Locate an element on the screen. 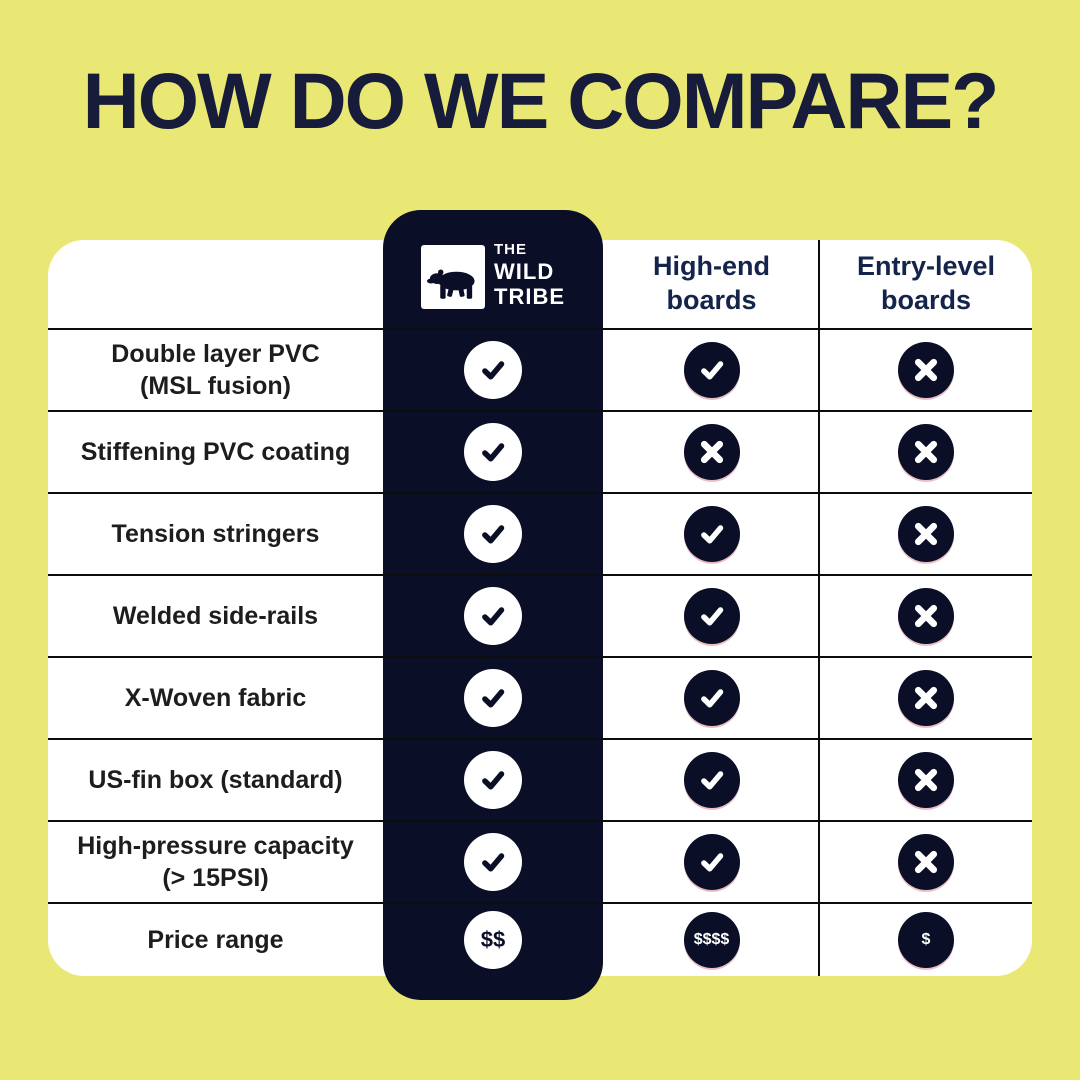 The image size is (1080, 1080). feature-label: Double layer PVC (MSL fusion) is located at coordinates (215, 370).